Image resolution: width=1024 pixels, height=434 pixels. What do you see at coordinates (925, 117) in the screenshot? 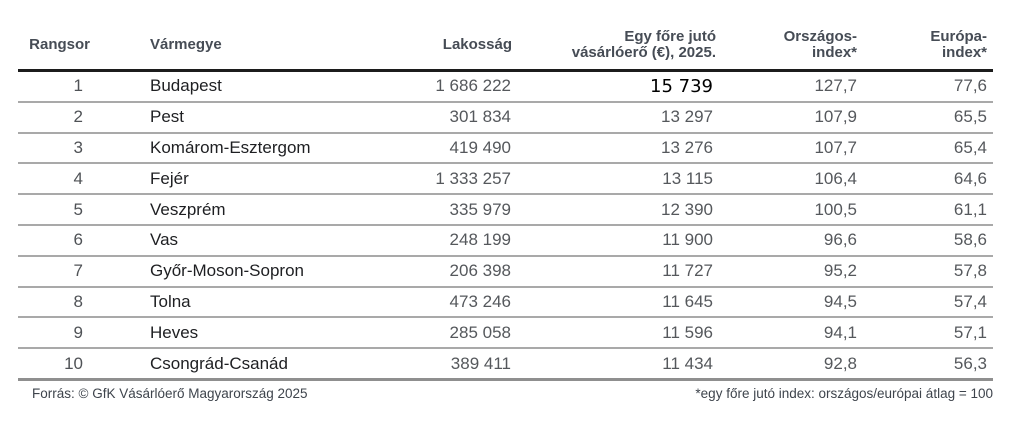
I see `europe-index-cell: 65,5` at bounding box center [925, 117].